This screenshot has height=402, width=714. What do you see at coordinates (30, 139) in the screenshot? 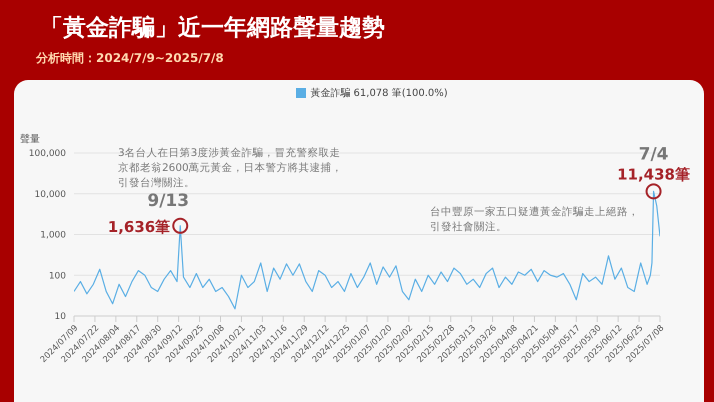
I see `y-axis-title: 聲量` at bounding box center [30, 139].